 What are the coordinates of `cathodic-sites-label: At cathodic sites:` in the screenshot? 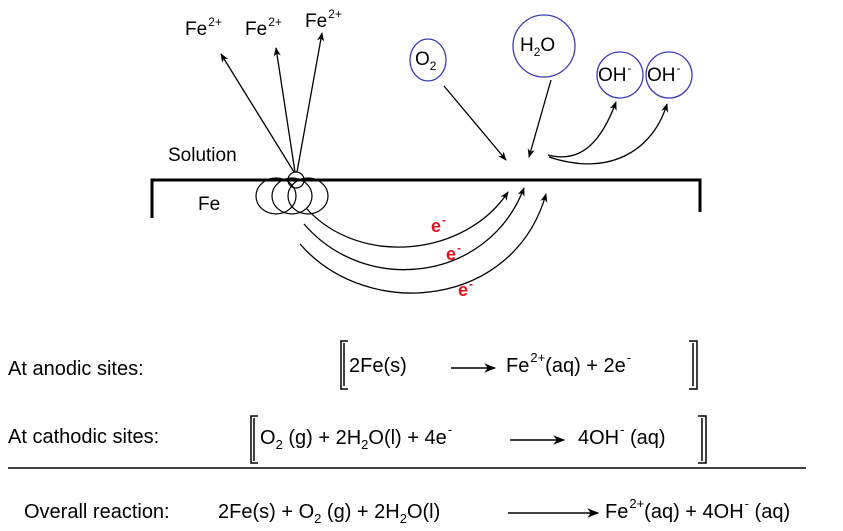 It's located at (84, 437).